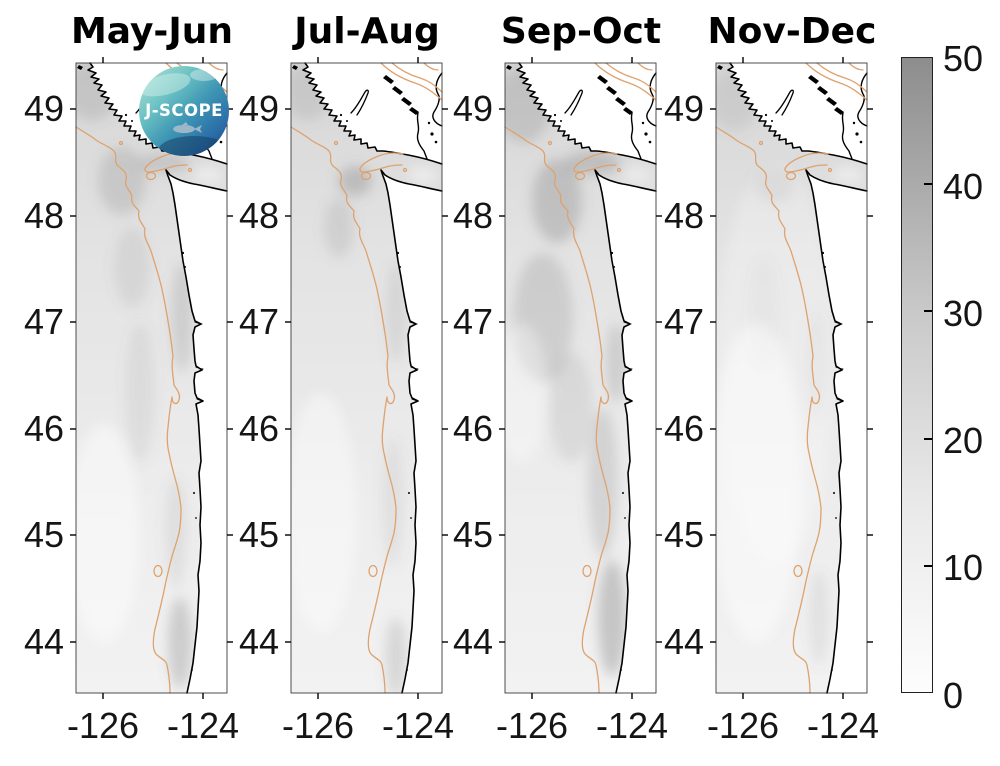 Image resolution: width=1000 pixels, height=766 pixels. I want to click on logo-text: J-SCOPE, so click(183, 110).